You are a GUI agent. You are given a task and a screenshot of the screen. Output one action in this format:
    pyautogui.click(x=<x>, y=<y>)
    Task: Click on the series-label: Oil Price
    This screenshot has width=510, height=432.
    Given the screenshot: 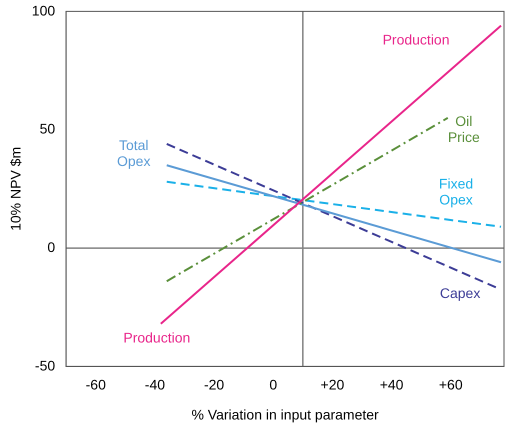 What is the action you would take?
    pyautogui.click(x=464, y=128)
    